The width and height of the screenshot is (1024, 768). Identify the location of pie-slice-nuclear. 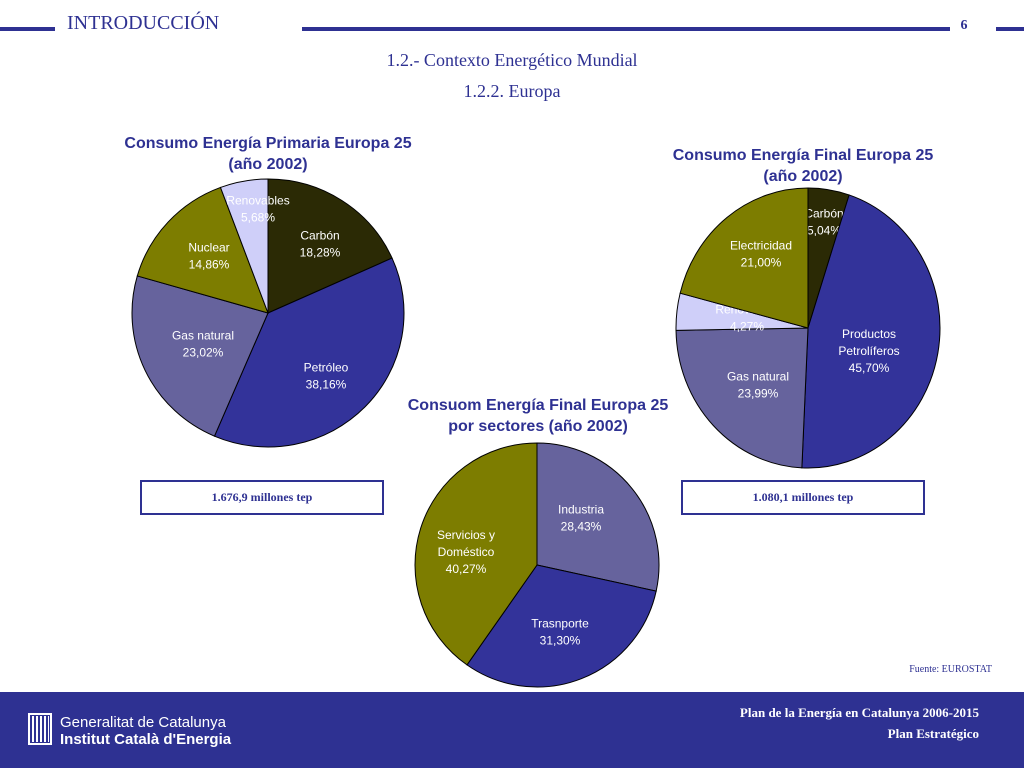
(202, 250).